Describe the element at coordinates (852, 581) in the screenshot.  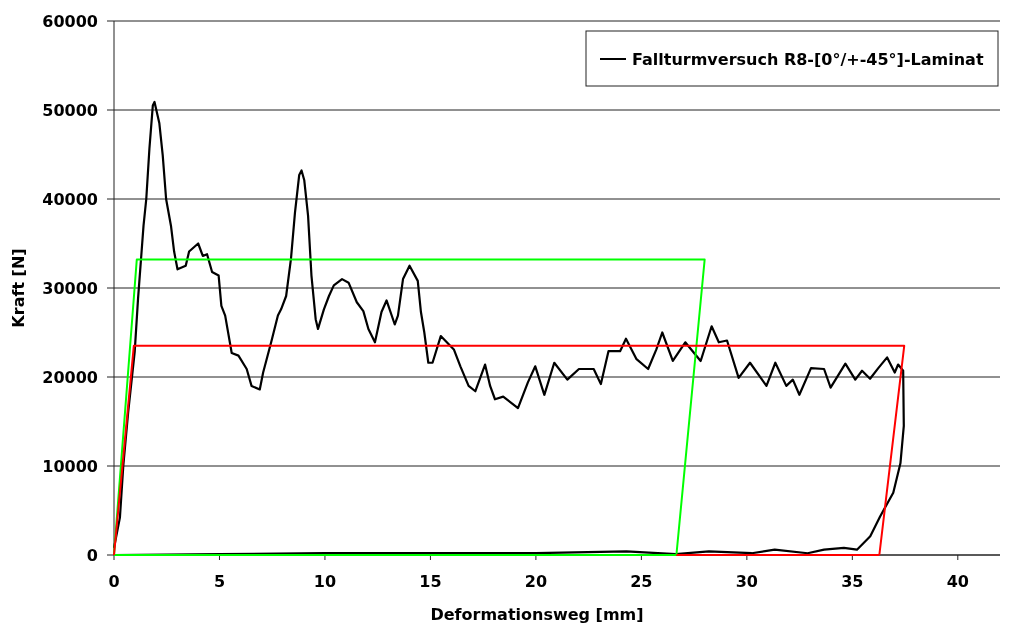
I see `x-tick-label: 35` at that location.